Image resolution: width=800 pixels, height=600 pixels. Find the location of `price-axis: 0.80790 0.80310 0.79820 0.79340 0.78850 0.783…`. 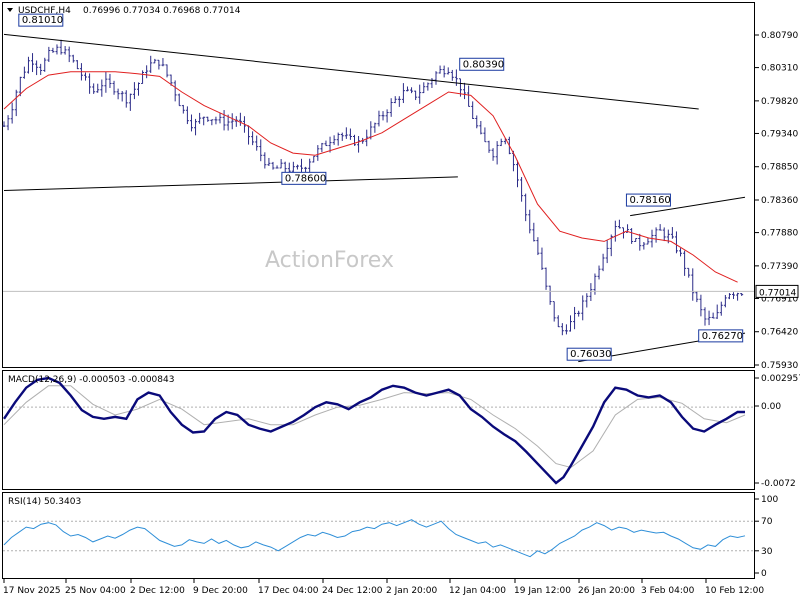

price-axis: 0.80790 0.80310 0.79820 0.79340 0.78850 0.783… is located at coordinates (776, 201).